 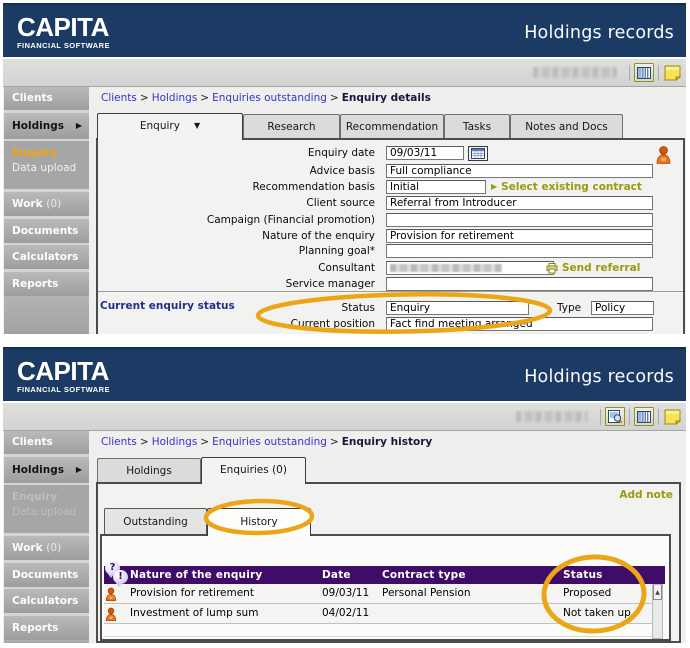 What do you see at coordinates (38, 125) in the screenshot?
I see `sidebar-item-label: Holdings` at bounding box center [38, 125].